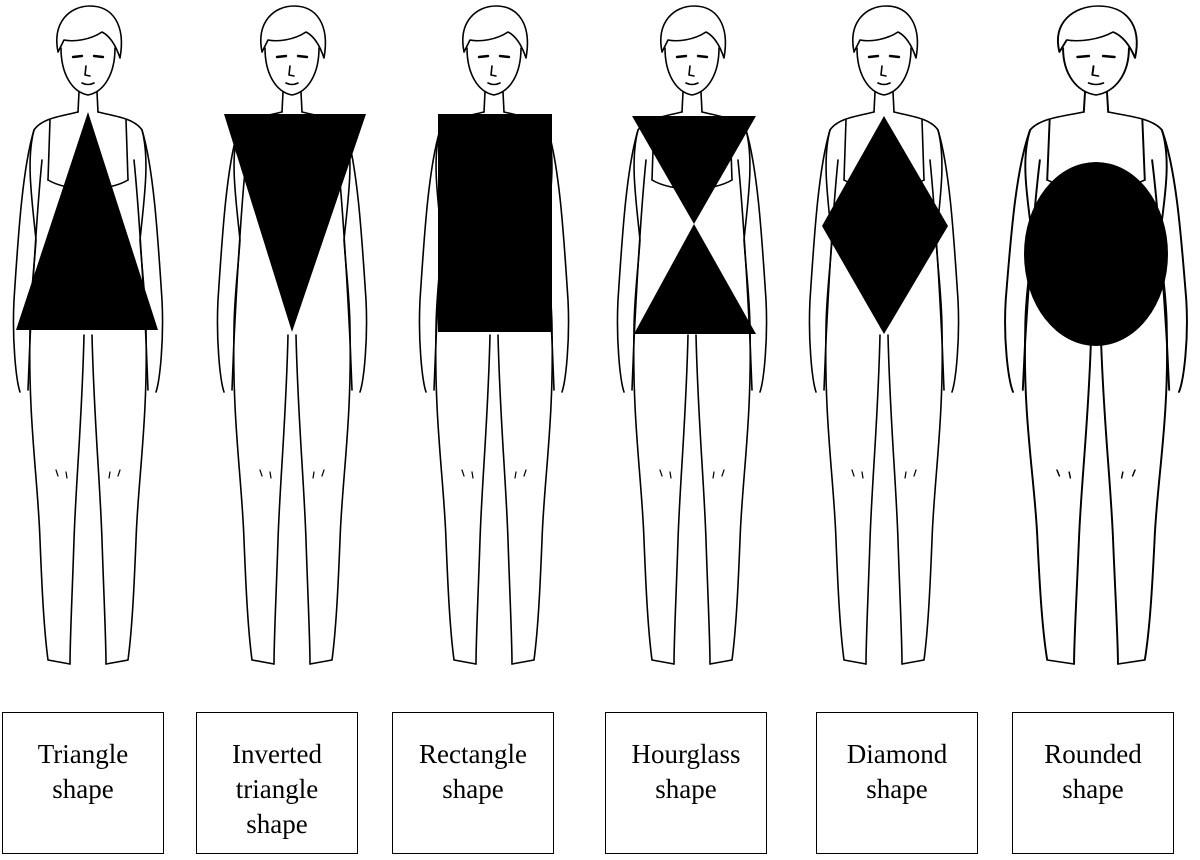 The image size is (1200, 860). I want to click on oval-icon, so click(1096, 254).